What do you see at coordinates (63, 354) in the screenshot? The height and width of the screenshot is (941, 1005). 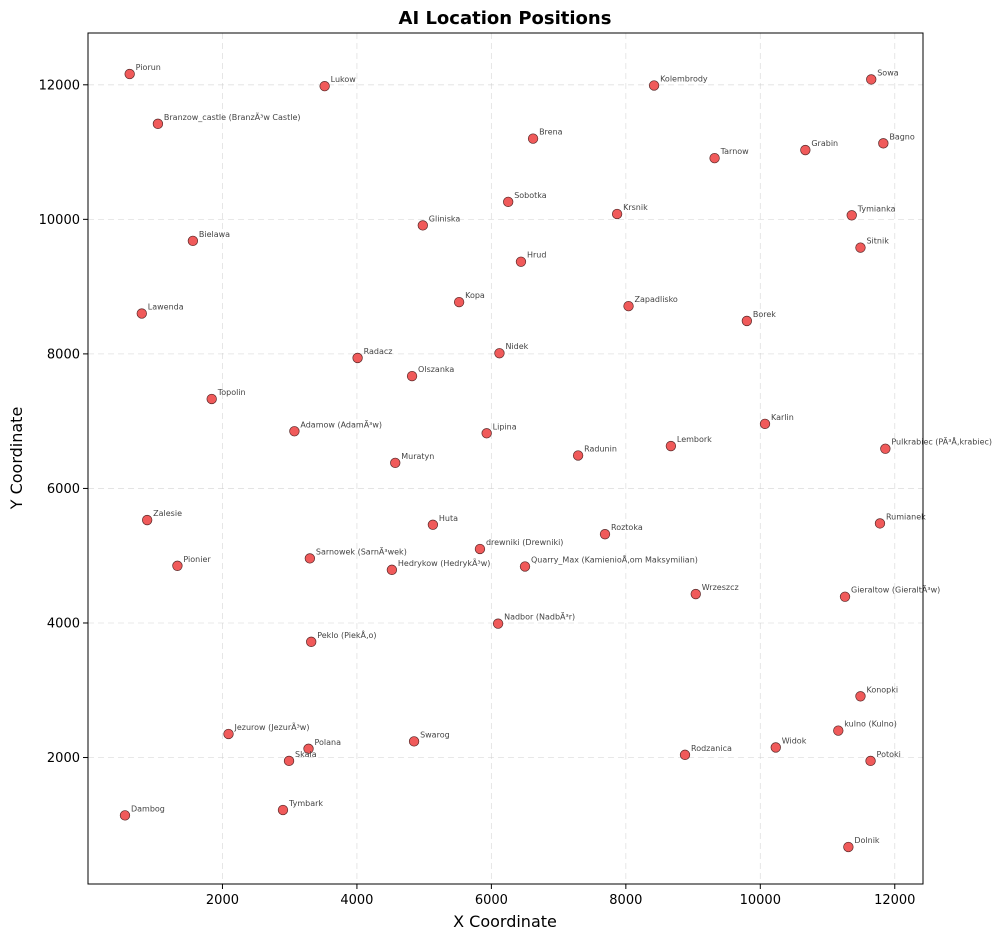 I see `y-tick-label: 8000` at bounding box center [63, 354].